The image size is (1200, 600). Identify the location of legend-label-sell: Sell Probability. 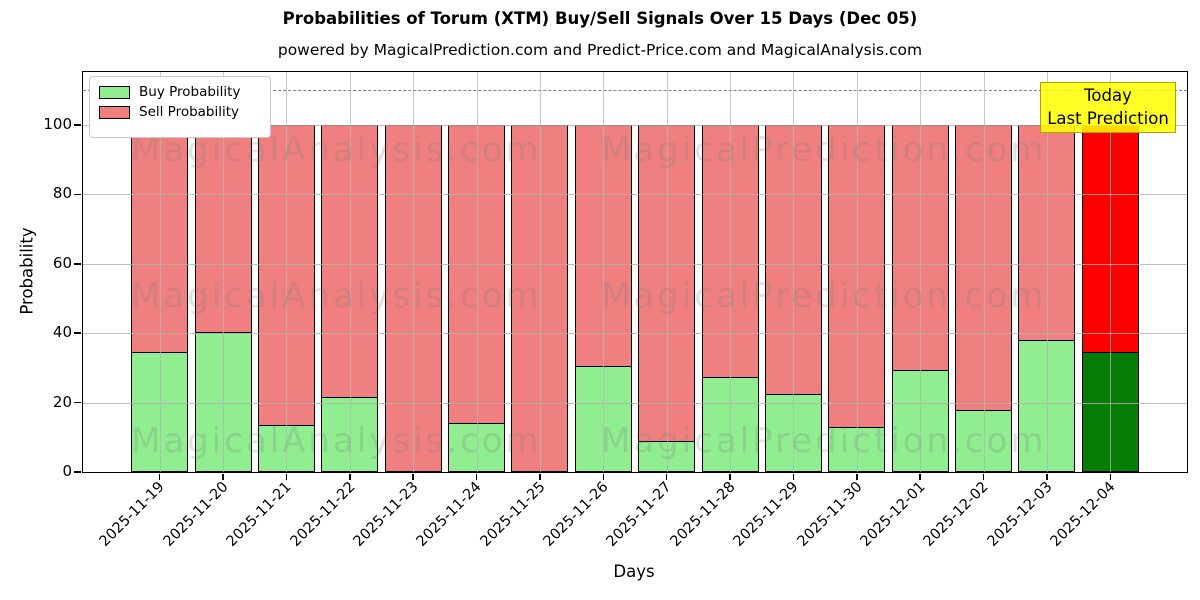
(189, 112).